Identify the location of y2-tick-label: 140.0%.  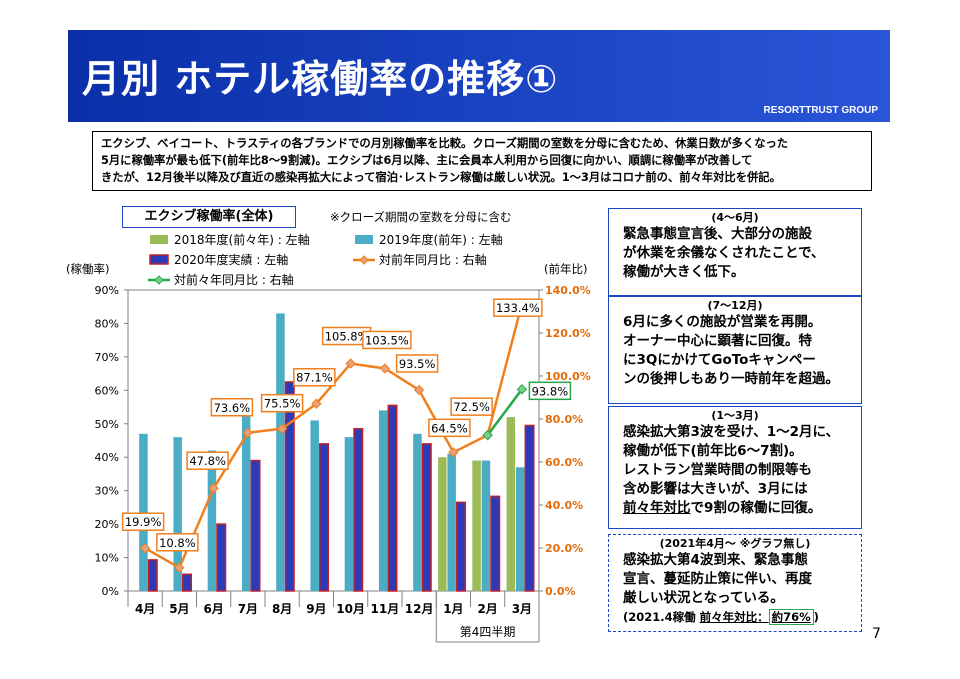
(568, 290).